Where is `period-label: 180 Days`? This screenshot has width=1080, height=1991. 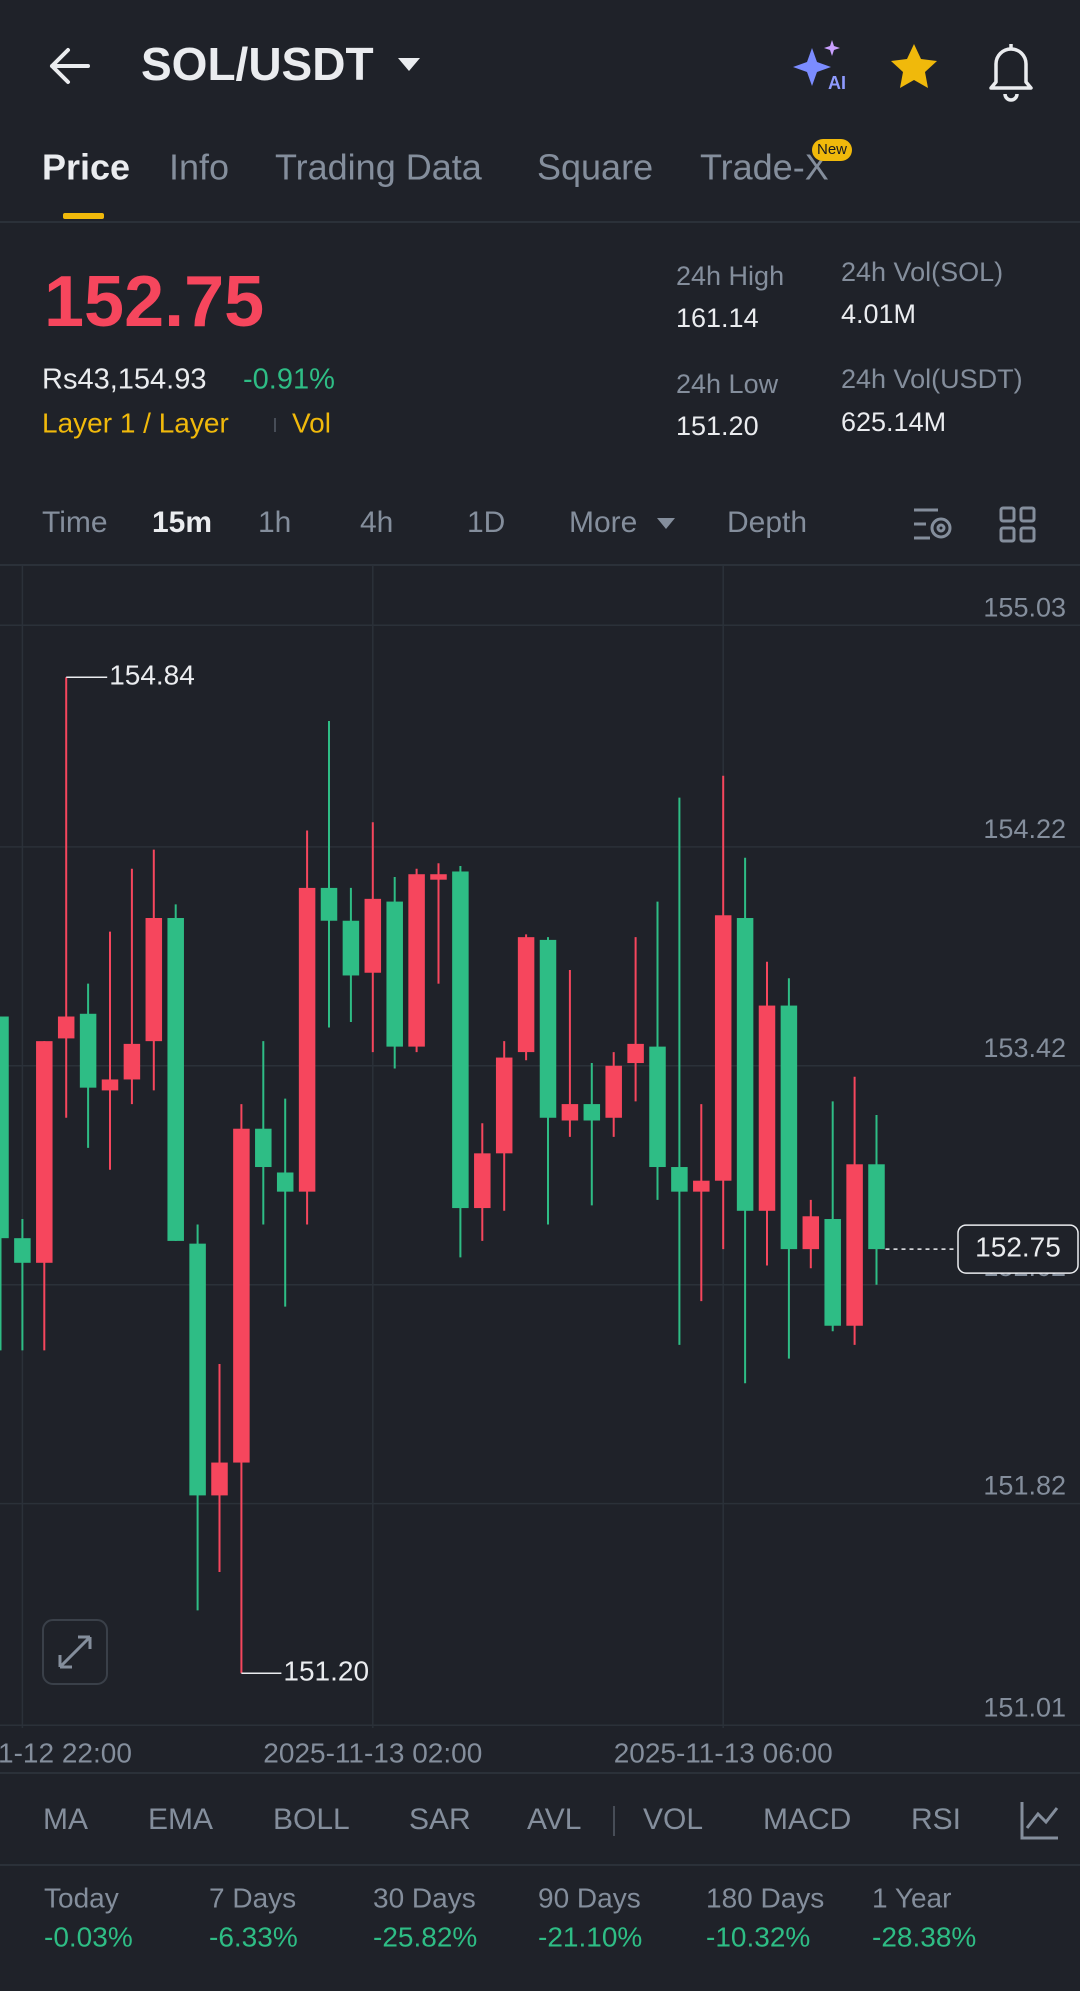 period-label: 180 Days is located at coordinates (765, 1897).